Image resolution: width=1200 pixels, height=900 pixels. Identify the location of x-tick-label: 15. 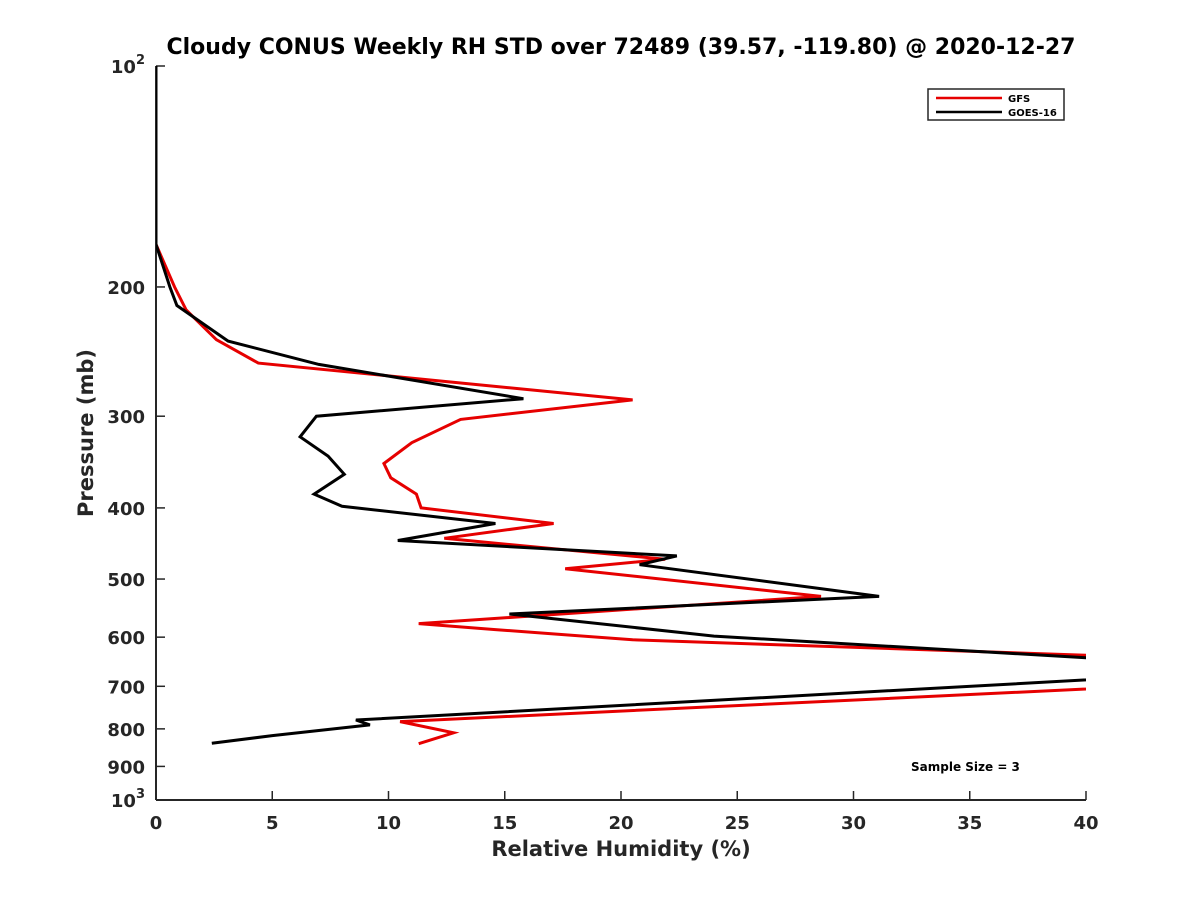
(504, 823).